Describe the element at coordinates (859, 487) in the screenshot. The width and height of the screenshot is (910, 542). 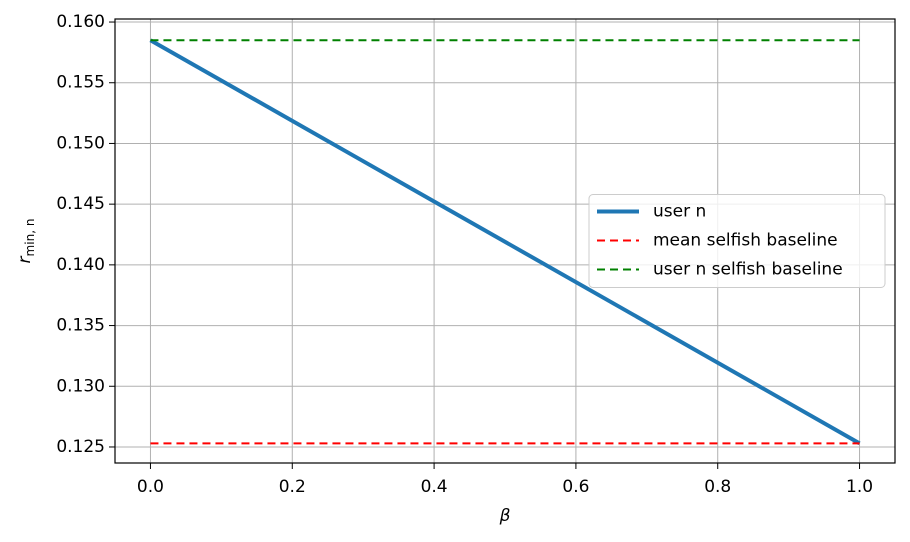
I see `x-tick-label: 1.0` at that location.